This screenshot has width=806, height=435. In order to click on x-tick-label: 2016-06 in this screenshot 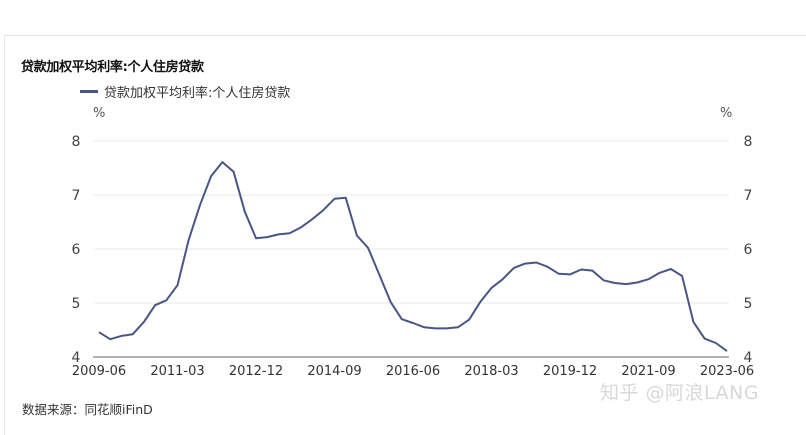, I will do `click(413, 371)`.